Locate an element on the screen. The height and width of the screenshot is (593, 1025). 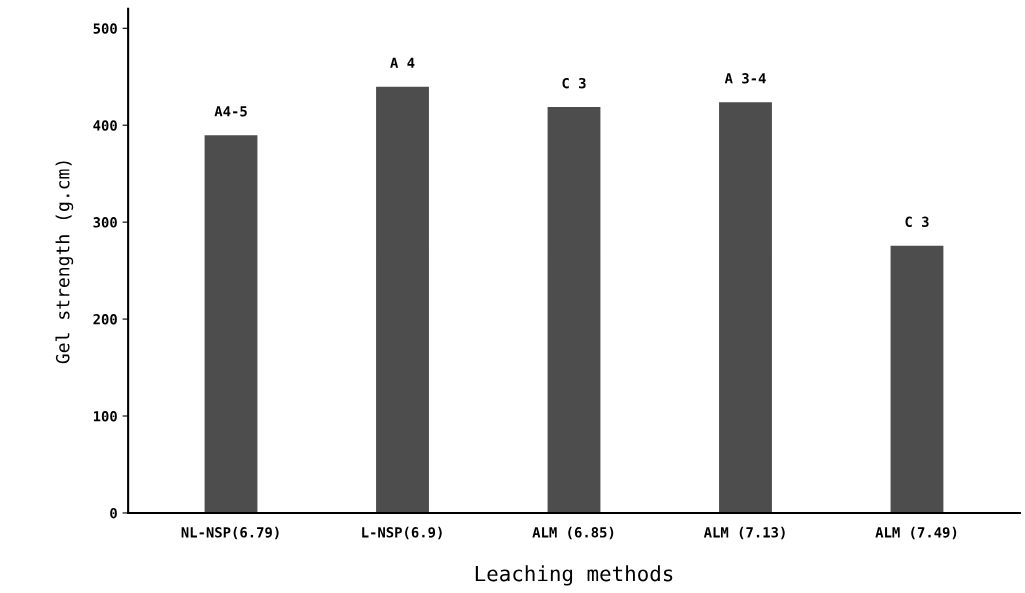
annotation: A 4 is located at coordinates (402, 62).